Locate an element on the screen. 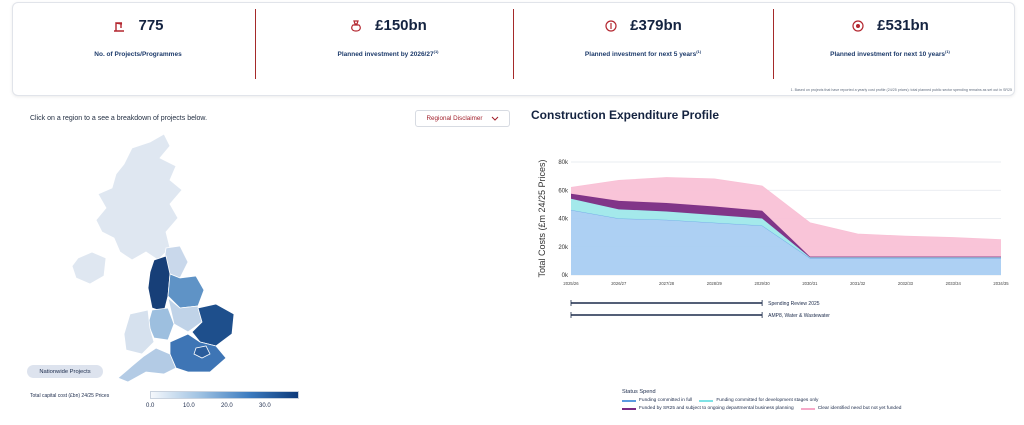  series-line is located at coordinates (786, 209).